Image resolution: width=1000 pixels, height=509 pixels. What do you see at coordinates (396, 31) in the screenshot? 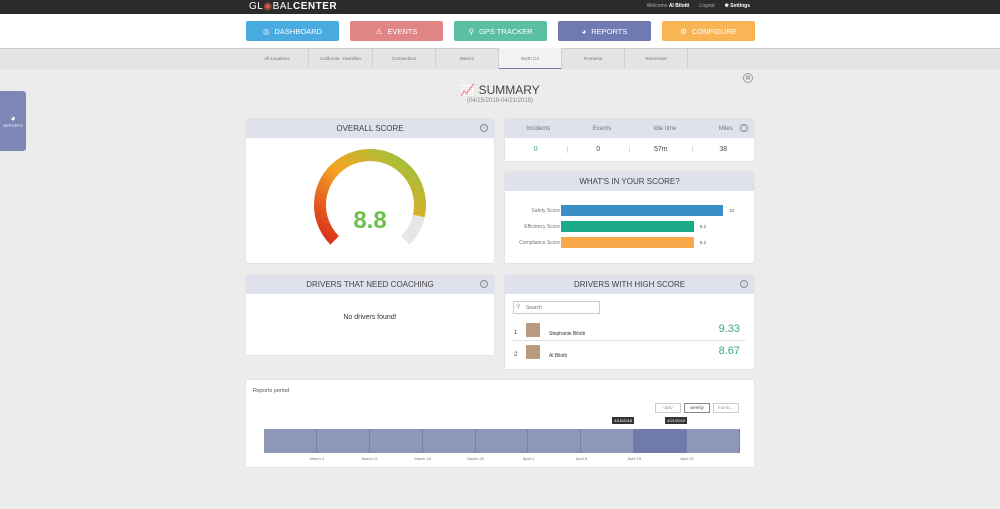
I see `nav-events-button: ⚠ EVENTS` at bounding box center [396, 31].